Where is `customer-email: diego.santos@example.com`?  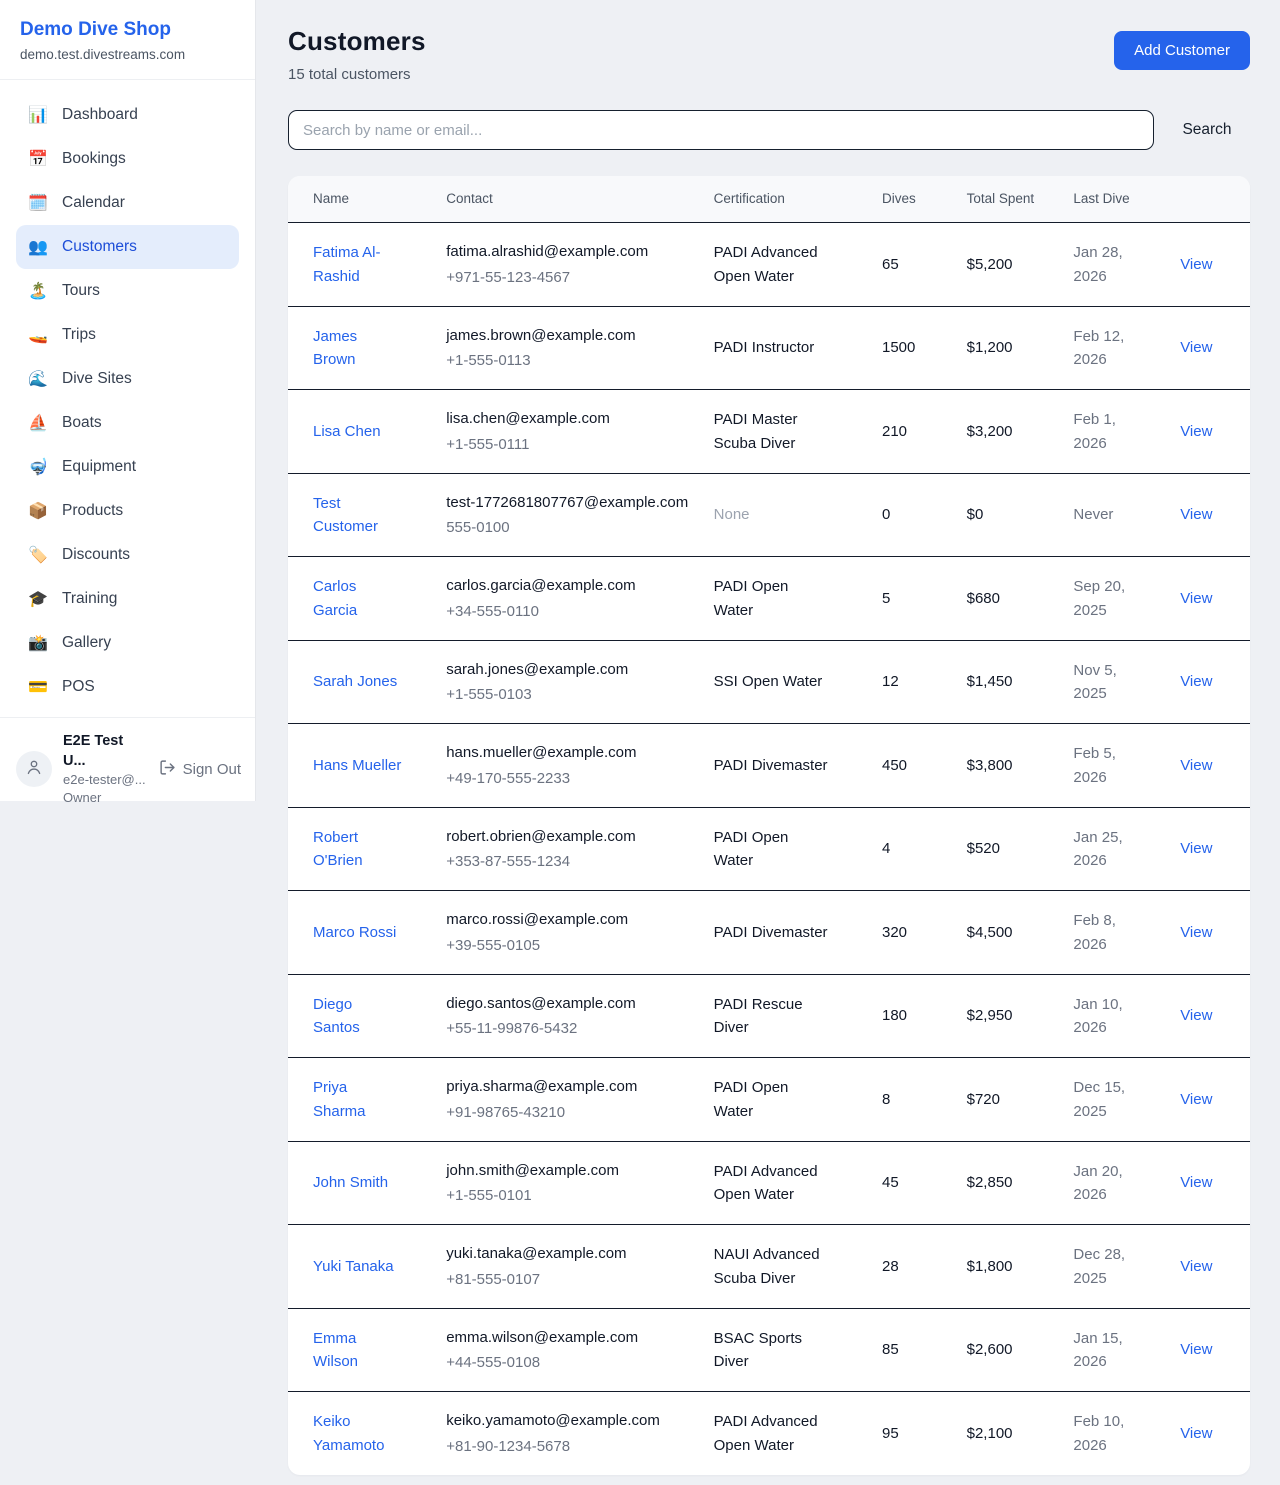
customer-email: diego.santos@example.com is located at coordinates (541, 1003).